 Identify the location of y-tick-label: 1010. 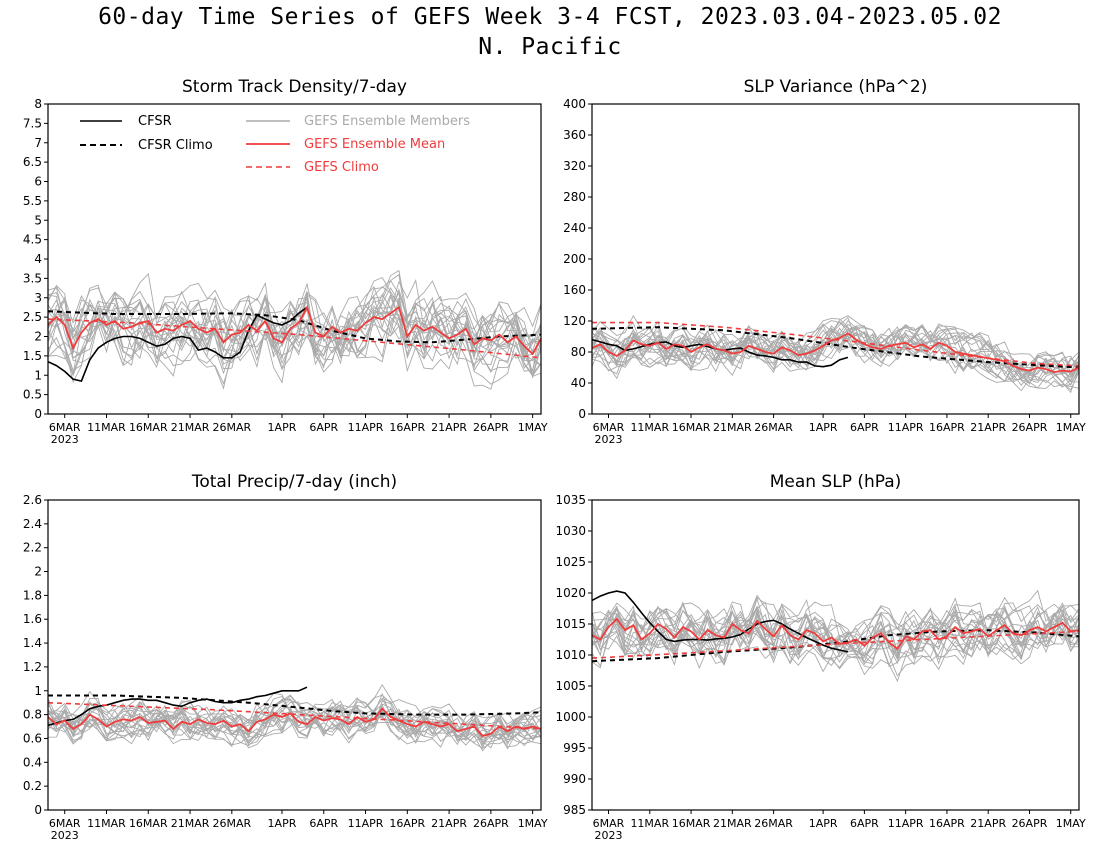
(570, 655).